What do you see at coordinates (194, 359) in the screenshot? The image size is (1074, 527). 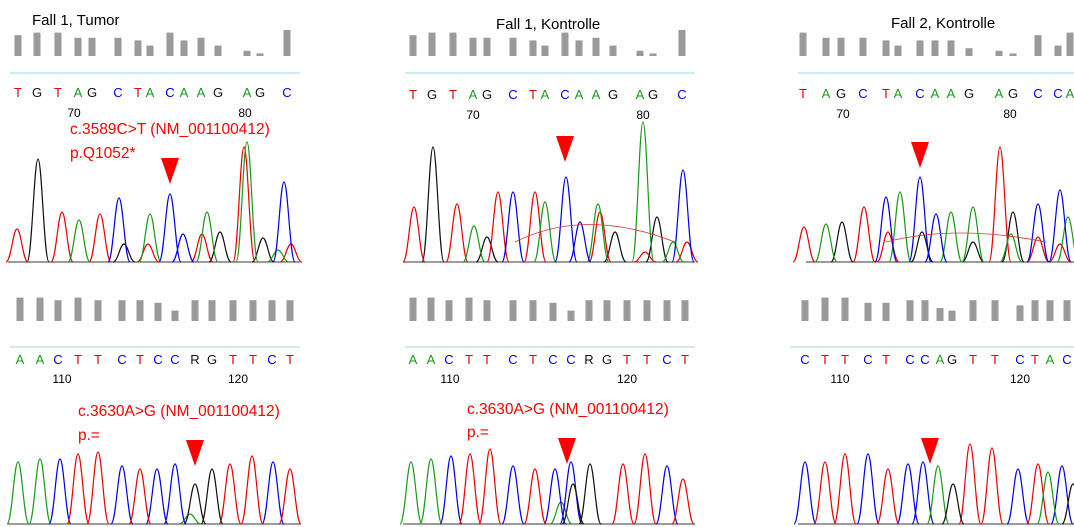 I see `base-call: R` at bounding box center [194, 359].